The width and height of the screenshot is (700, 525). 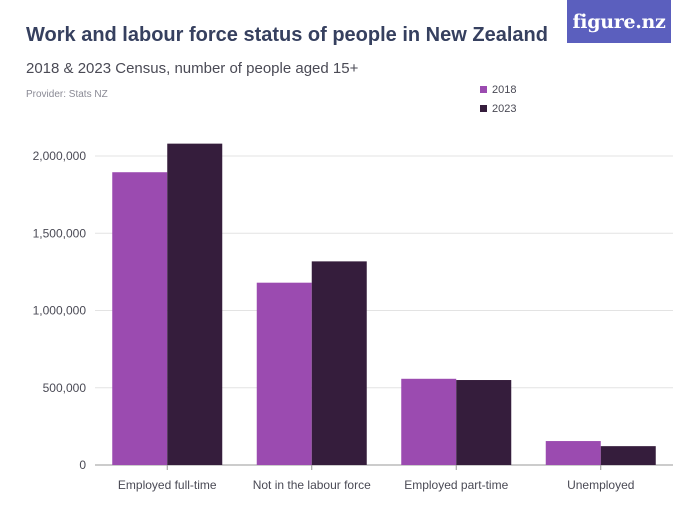 I want to click on y-tick-label: 1,500,000, so click(x=60, y=233).